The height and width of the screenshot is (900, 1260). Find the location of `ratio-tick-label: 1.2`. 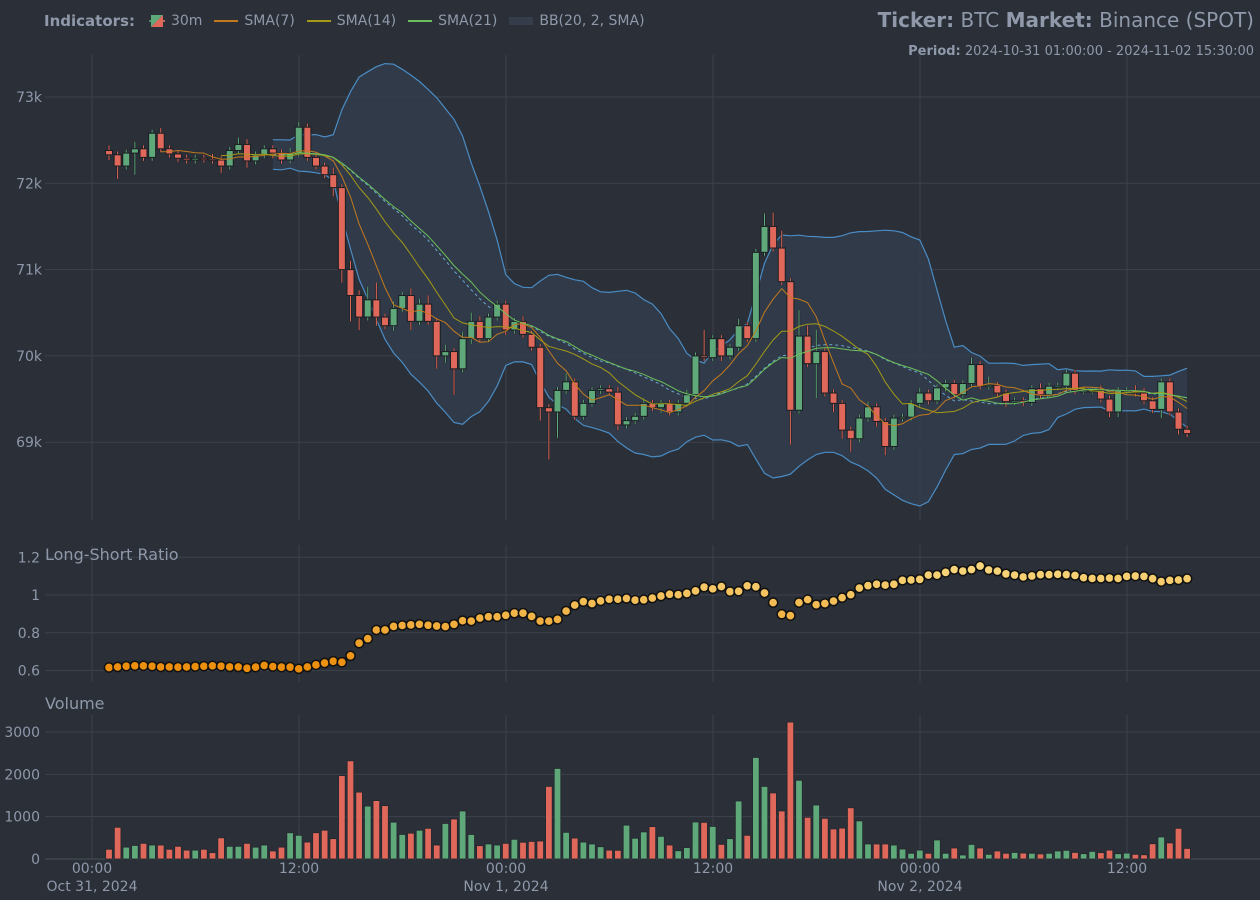

ratio-tick-label: 1.2 is located at coordinates (29, 558).